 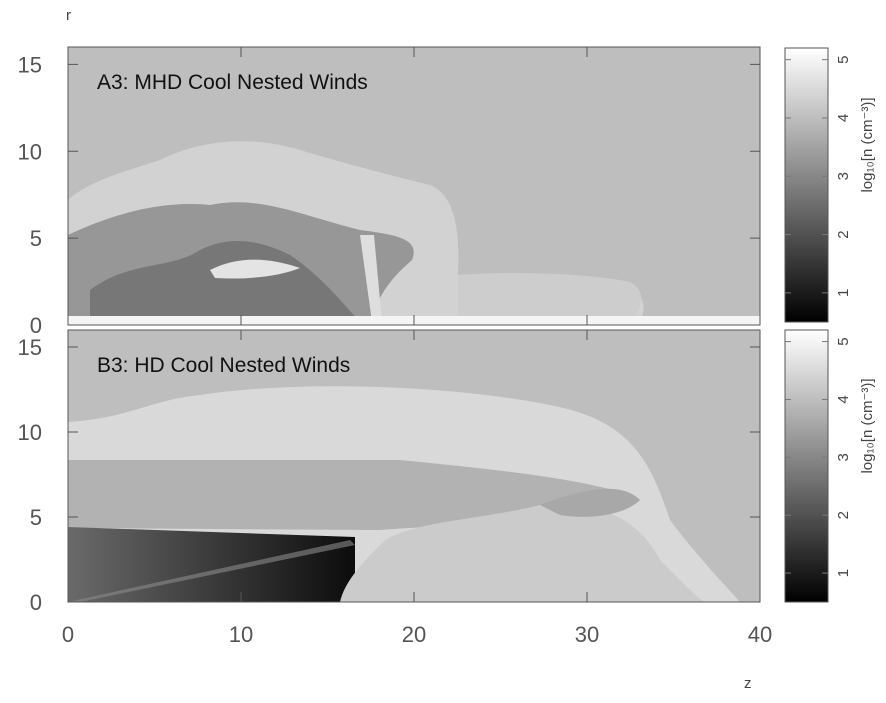 What do you see at coordinates (760, 634) in the screenshot?
I see `x-tick-label: 40` at bounding box center [760, 634].